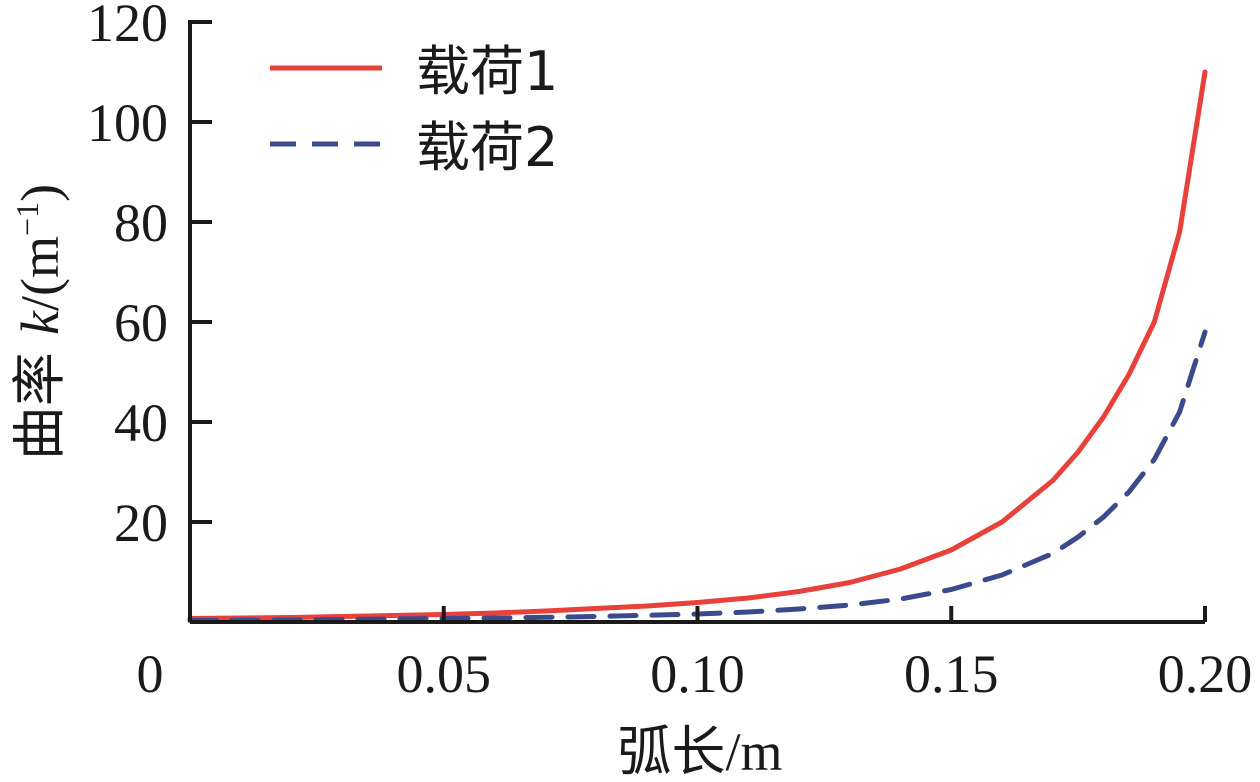 This screenshot has height=782, width=1260. What do you see at coordinates (150, 674) in the screenshot?
I see `x-tick-label: 0` at bounding box center [150, 674].